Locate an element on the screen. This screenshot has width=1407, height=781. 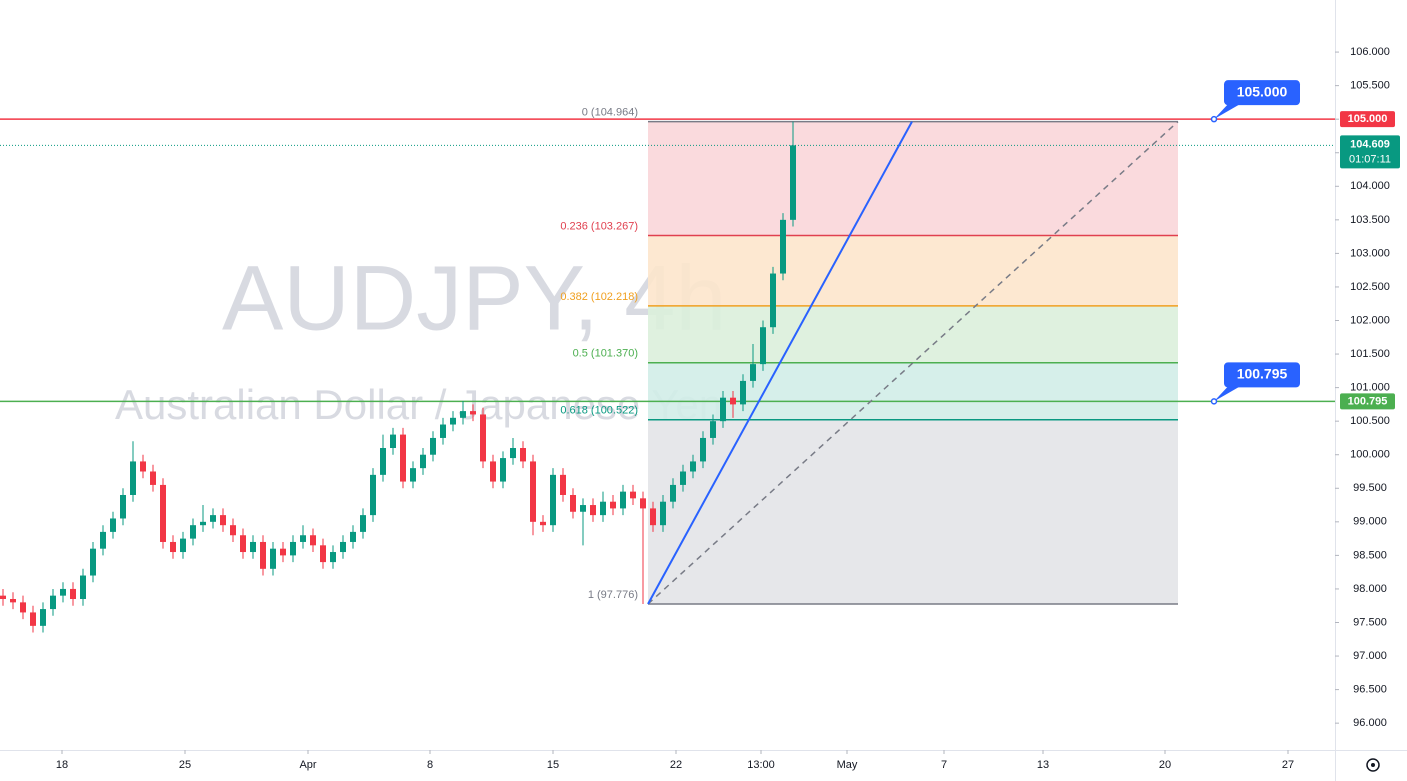
y-tick-label: 106.000 is located at coordinates (1370, 52).